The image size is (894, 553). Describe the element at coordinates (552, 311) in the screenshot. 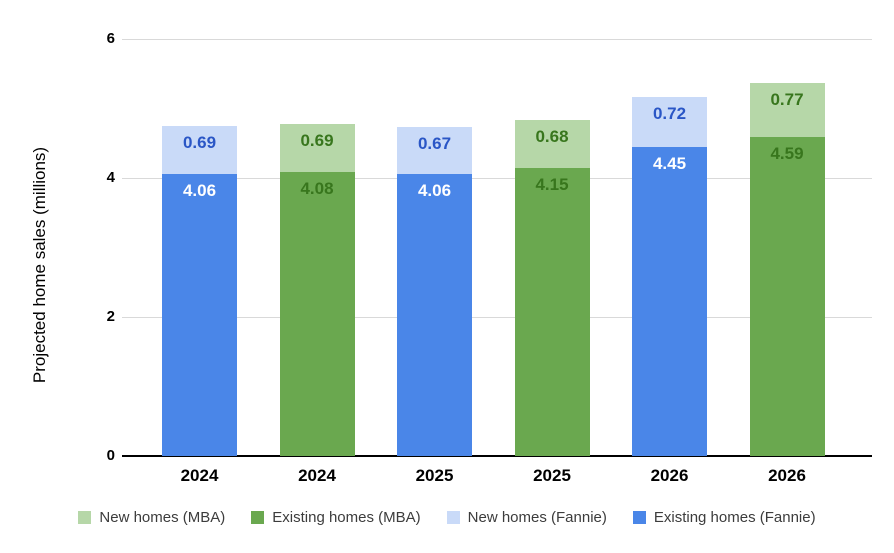

I see `bar-segment-existing-homes-mba: 4.15` at that location.